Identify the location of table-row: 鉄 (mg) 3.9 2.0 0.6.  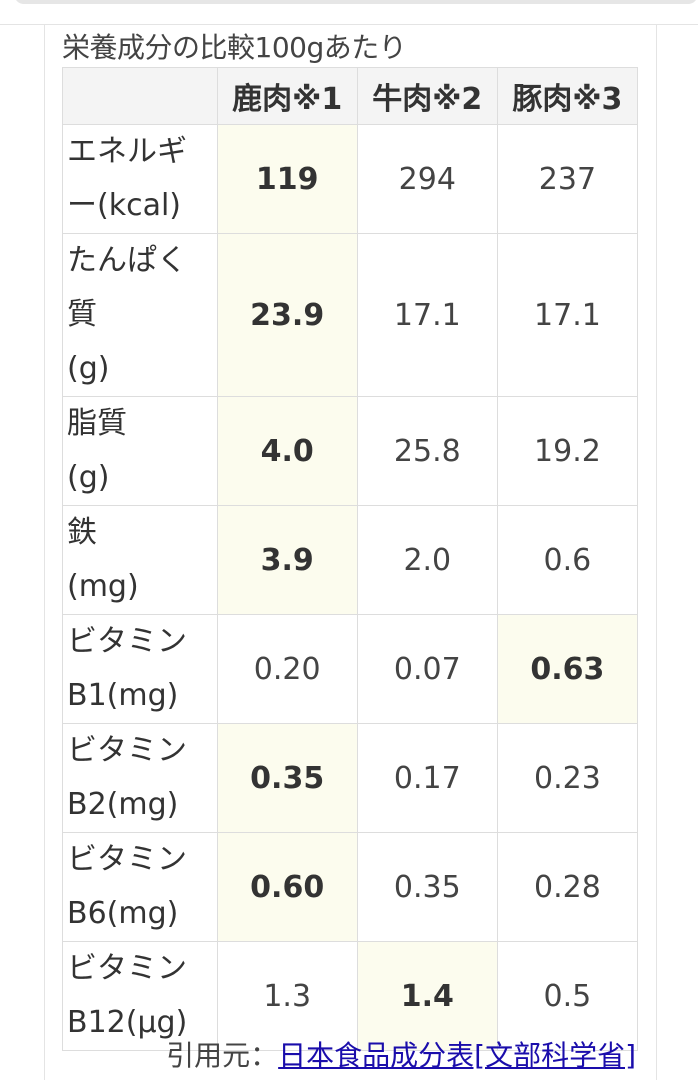
(350, 560).